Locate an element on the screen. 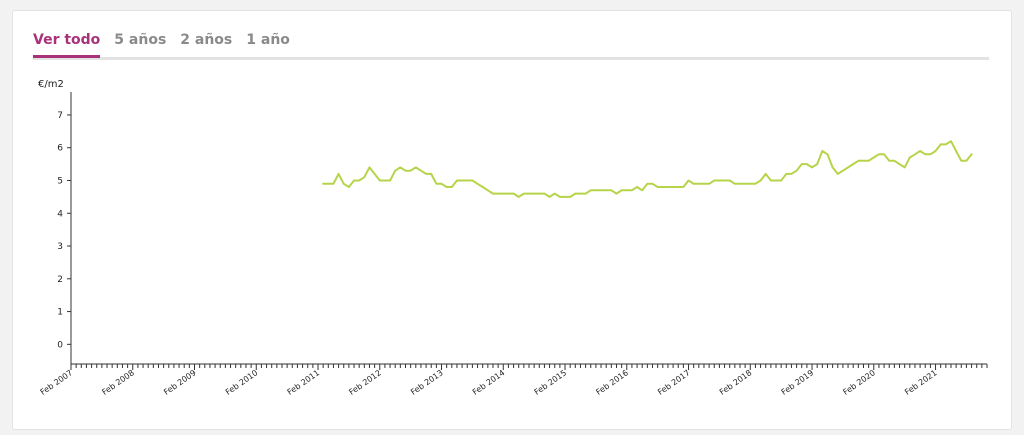 The image size is (1024, 435). tab-2-anos: 2 años is located at coordinates (206, 40).